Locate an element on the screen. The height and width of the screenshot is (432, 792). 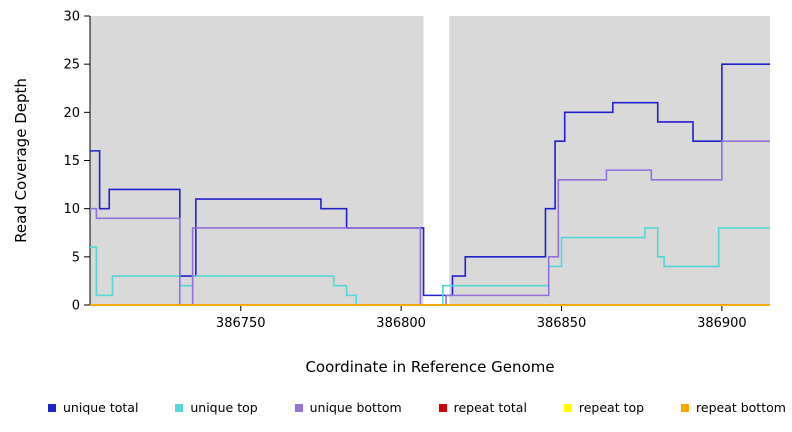
legend-label: unique top is located at coordinates (224, 407).